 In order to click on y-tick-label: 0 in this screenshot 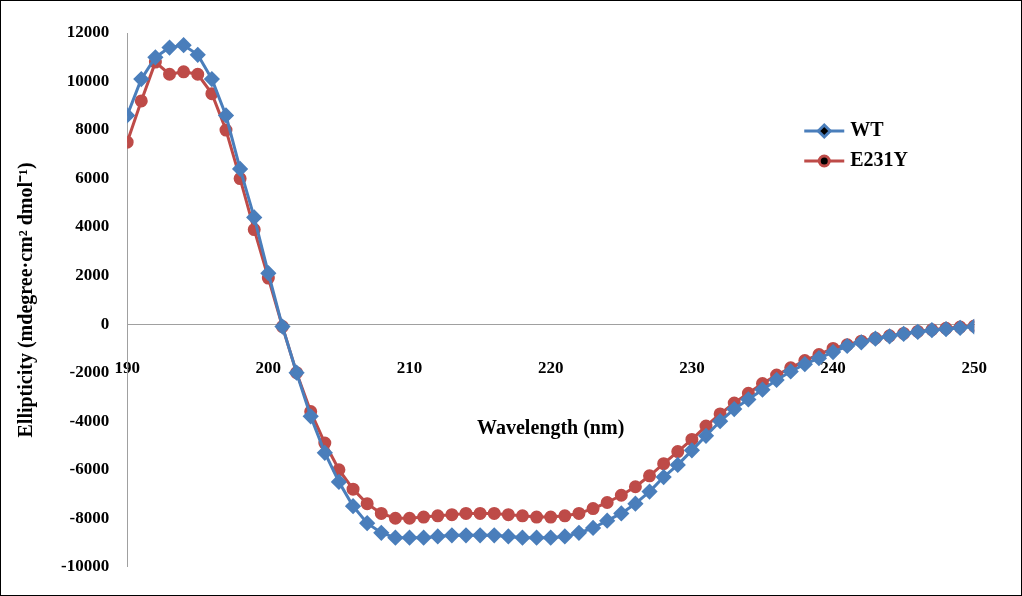, I will do `click(105, 323)`.